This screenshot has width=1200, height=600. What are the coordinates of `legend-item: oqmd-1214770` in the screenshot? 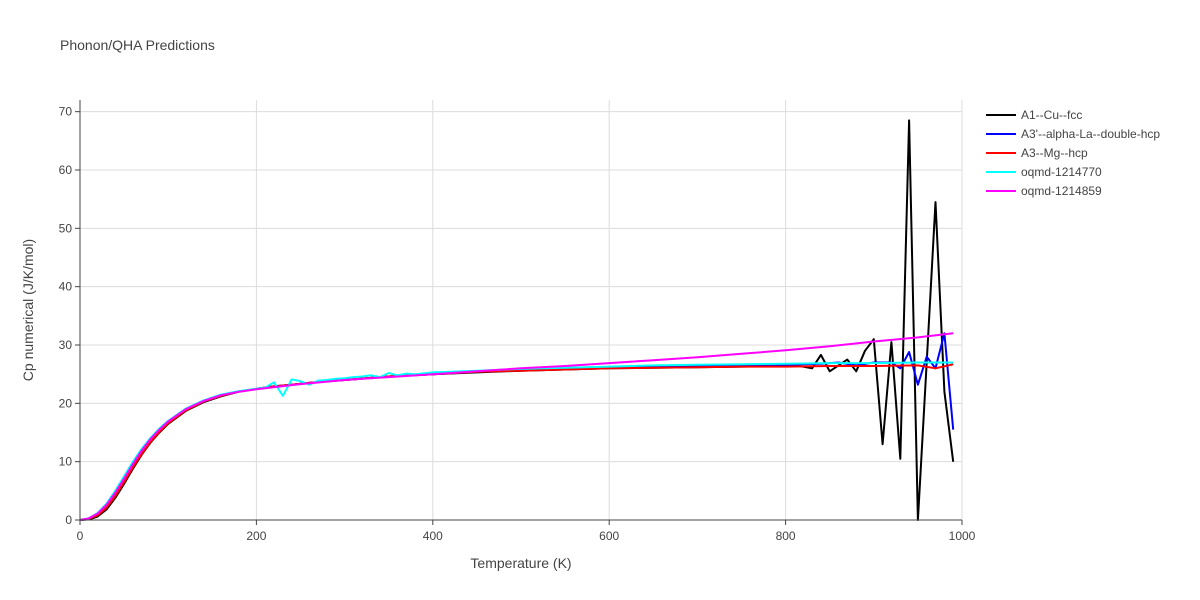 It's located at (1044, 172).